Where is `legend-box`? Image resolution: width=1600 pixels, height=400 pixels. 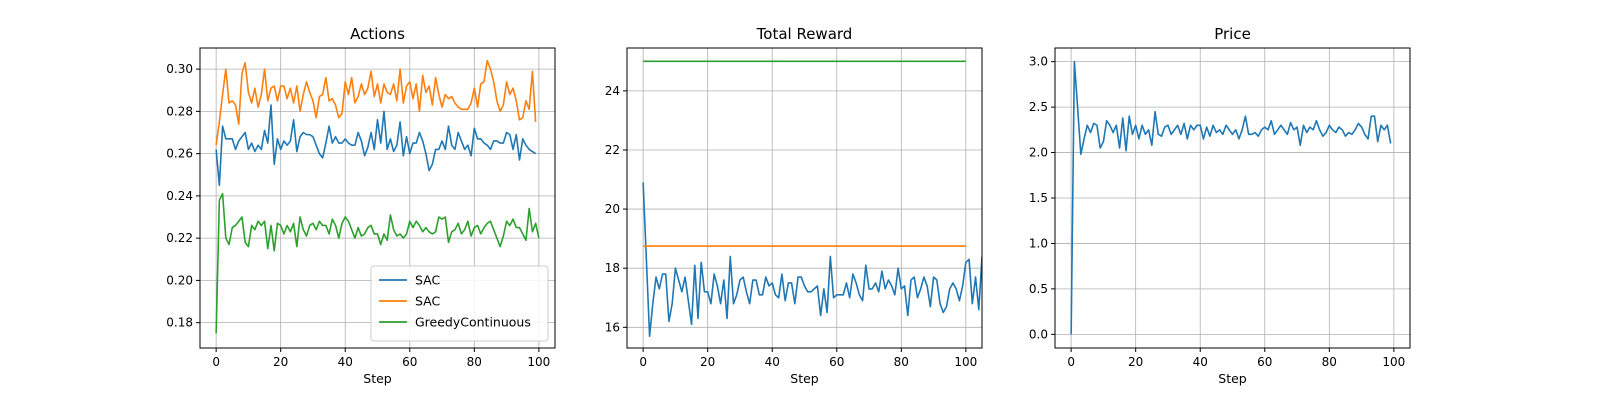 legend-box is located at coordinates (459, 303).